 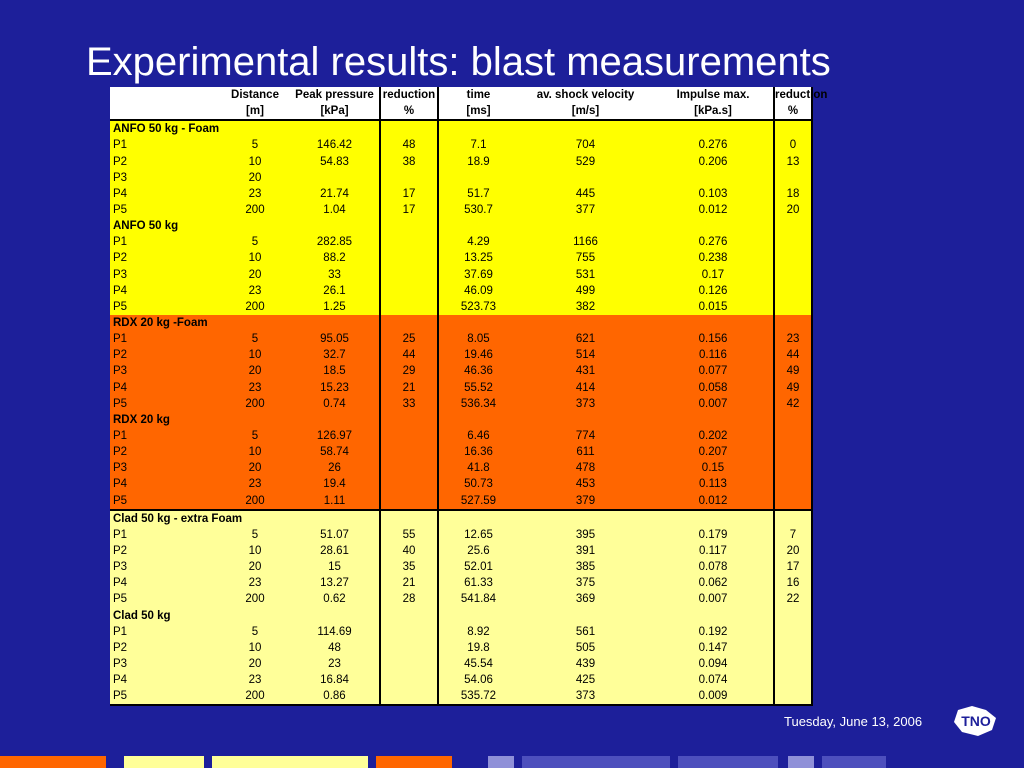 I want to click on table-cell: reduction, so click(x=800, y=95).